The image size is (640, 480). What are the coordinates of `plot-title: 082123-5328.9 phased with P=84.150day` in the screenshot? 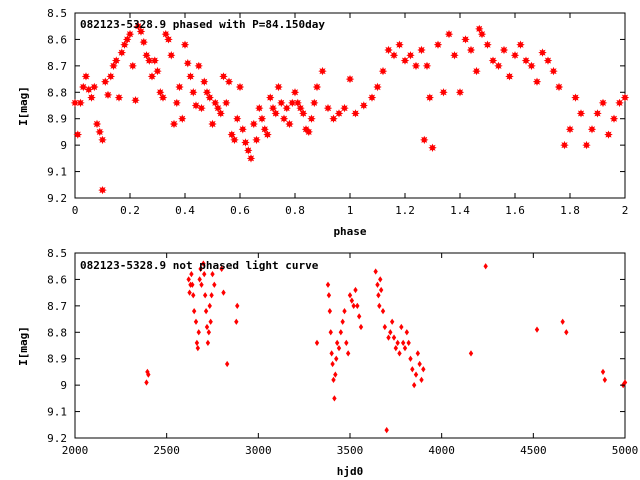 It's located at (202, 24).